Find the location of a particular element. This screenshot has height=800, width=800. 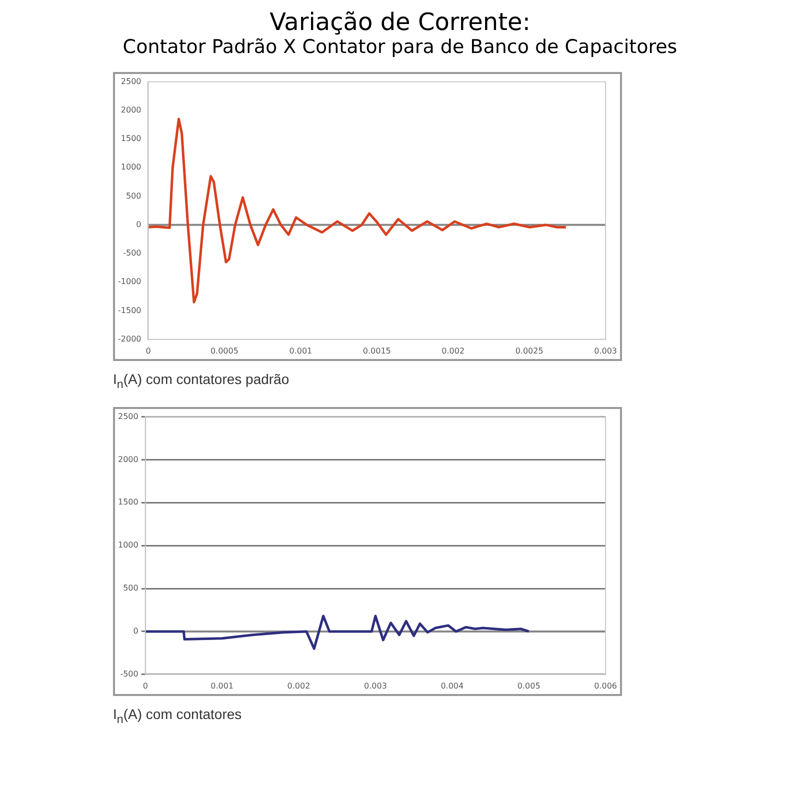

chart-subtitle: Contator Padrão X Contator para de Banco de Capacitores is located at coordinates (400, 47).